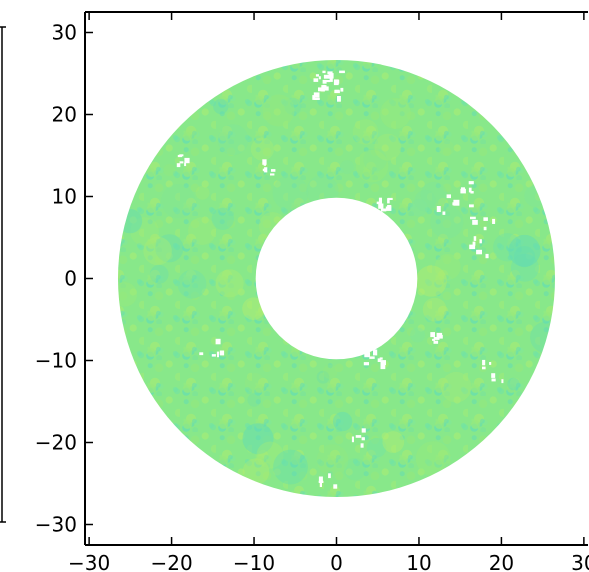 Image resolution: width=589 pixels, height=572 pixels. I want to click on y-tick-label: 20, so click(64, 115).